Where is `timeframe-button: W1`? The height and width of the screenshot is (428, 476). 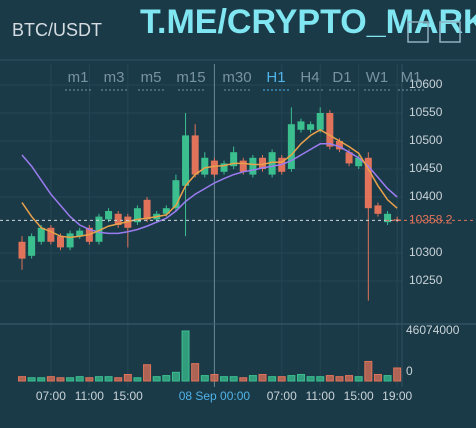 timeframe-button: W1 is located at coordinates (377, 77).